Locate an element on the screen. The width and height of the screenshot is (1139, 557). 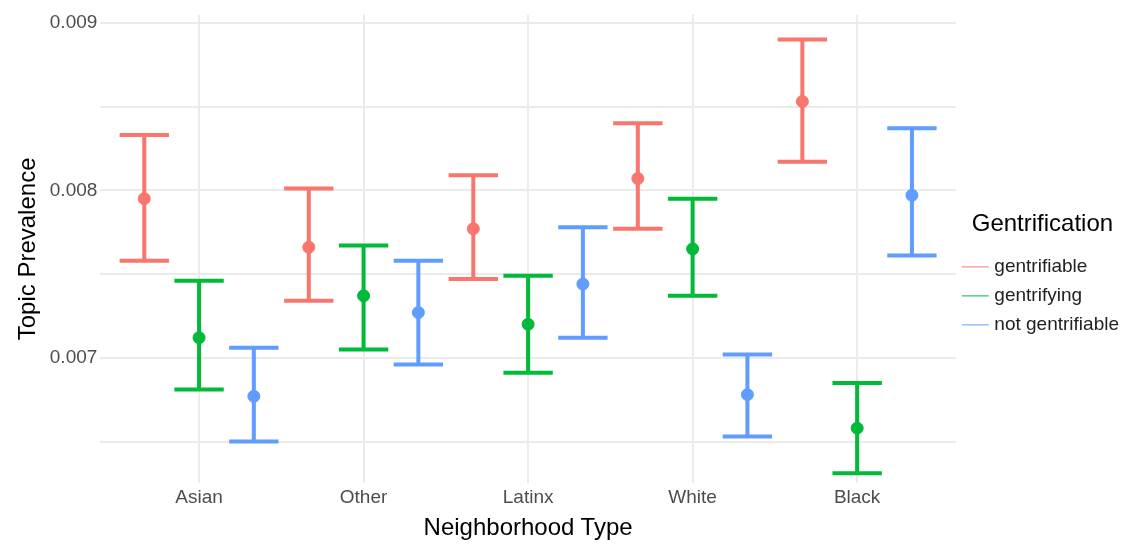
legend-label: gentrifying is located at coordinates (1038, 295).